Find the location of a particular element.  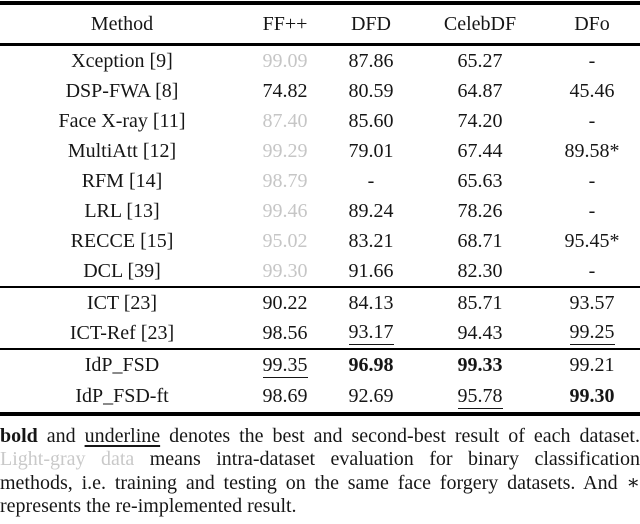

method-cell: RECCE [15] is located at coordinates (122, 240).